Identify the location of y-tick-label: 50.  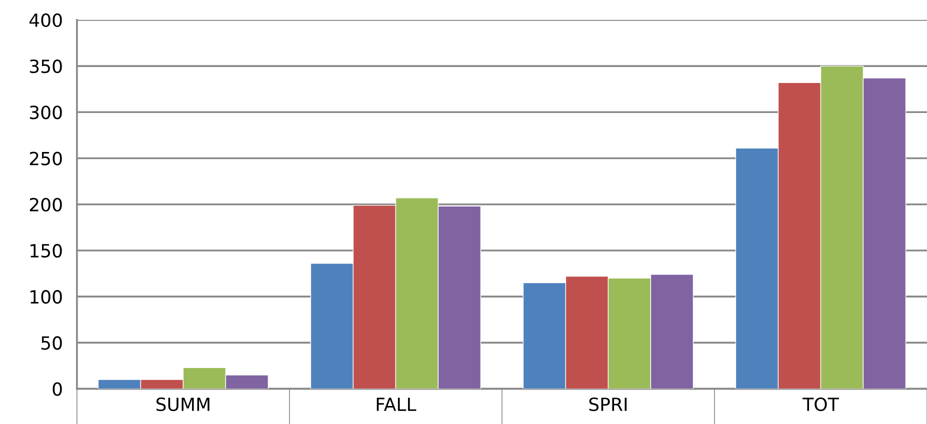
(51, 343).